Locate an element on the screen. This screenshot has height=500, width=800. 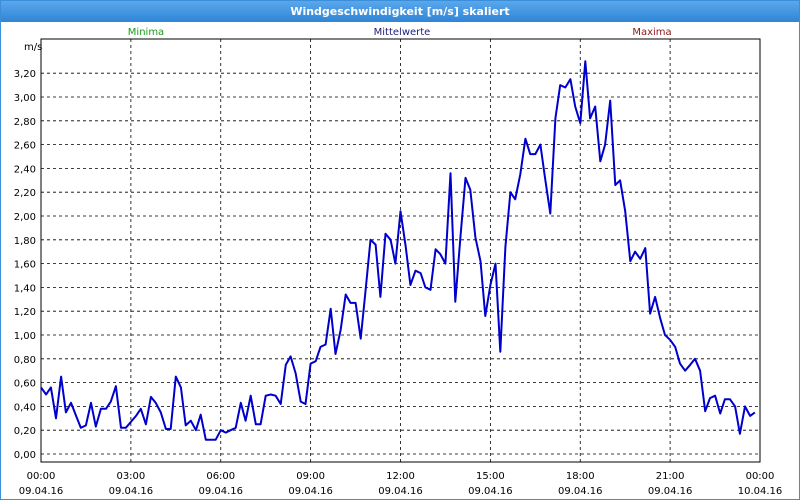
x-tick-time: 15:00 is located at coordinates (490, 476).